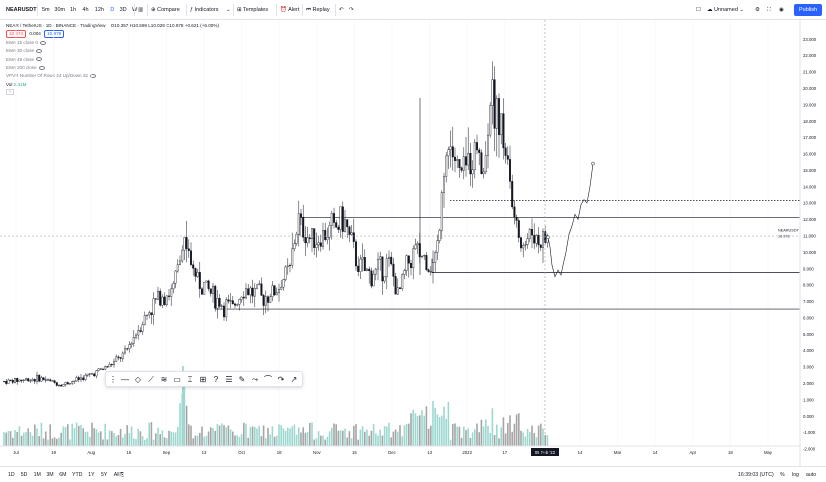 Image resolution: width=826 pixels, height=482 pixels. What do you see at coordinates (112, 76) in the screenshot?
I see `legend-indicator: VPVR Number Of Rows 24 Up/Down 32` at bounding box center [112, 76].